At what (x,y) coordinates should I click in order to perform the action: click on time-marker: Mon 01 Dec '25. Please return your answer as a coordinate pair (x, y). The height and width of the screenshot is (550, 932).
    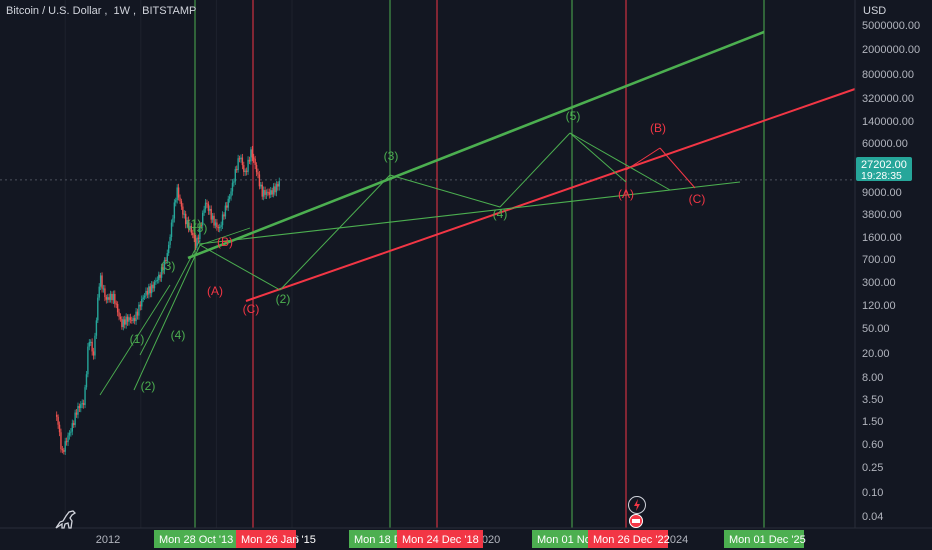
    Looking at the image, I should click on (765, 539).